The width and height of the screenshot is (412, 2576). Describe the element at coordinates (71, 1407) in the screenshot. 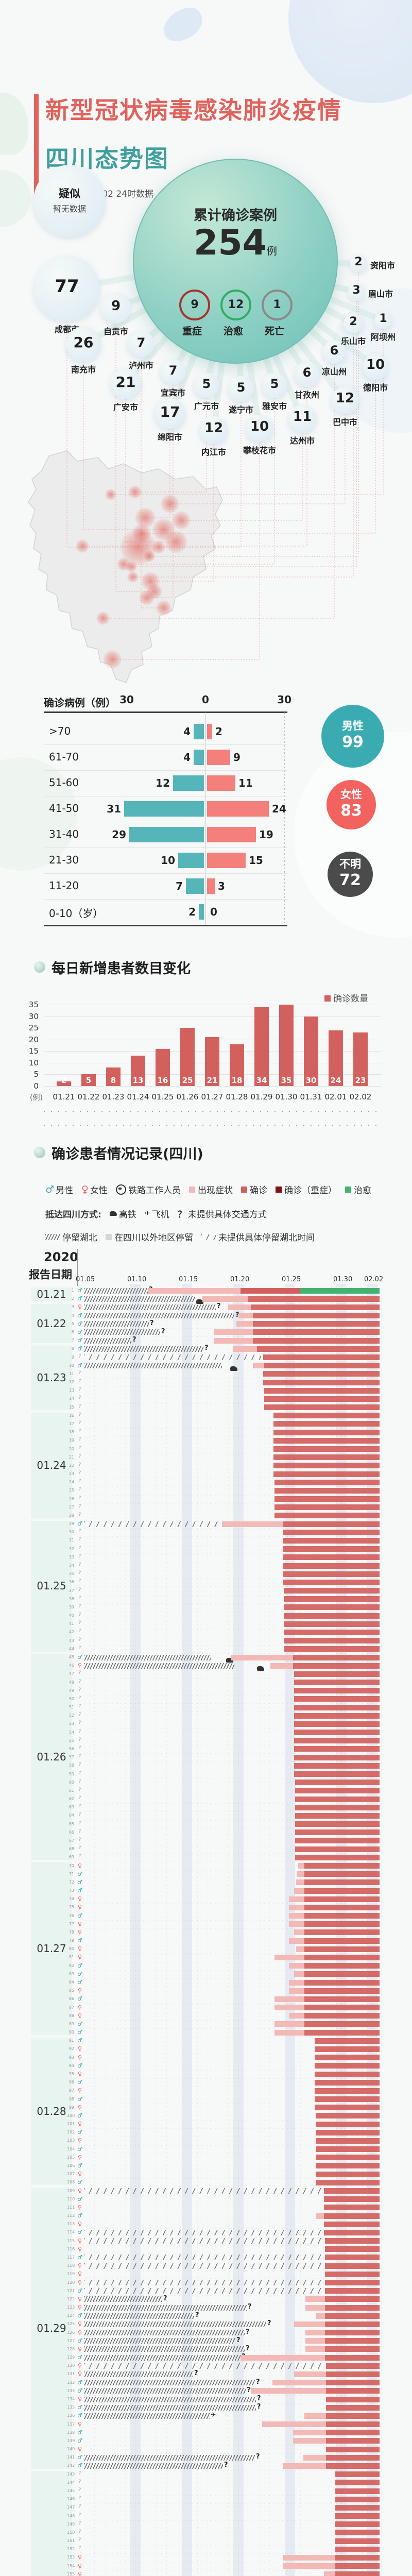

I see `gantt-row-number: 15` at that location.